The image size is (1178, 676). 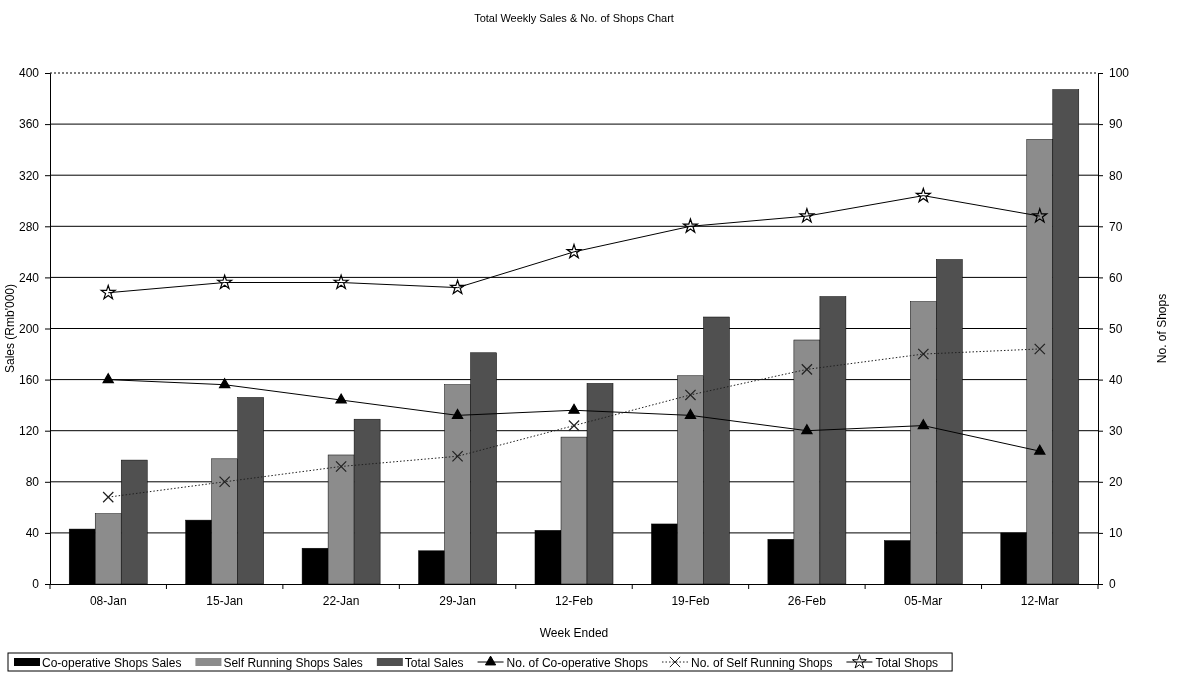 What do you see at coordinates (434, 663) in the screenshot?
I see `legend-label: Total Sales` at bounding box center [434, 663].